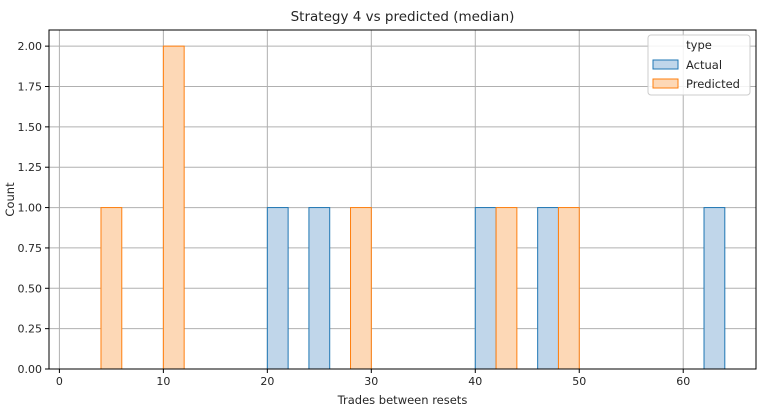 The image size is (766, 411). I want to click on y-tick-label: 1.00, so click(30, 208).